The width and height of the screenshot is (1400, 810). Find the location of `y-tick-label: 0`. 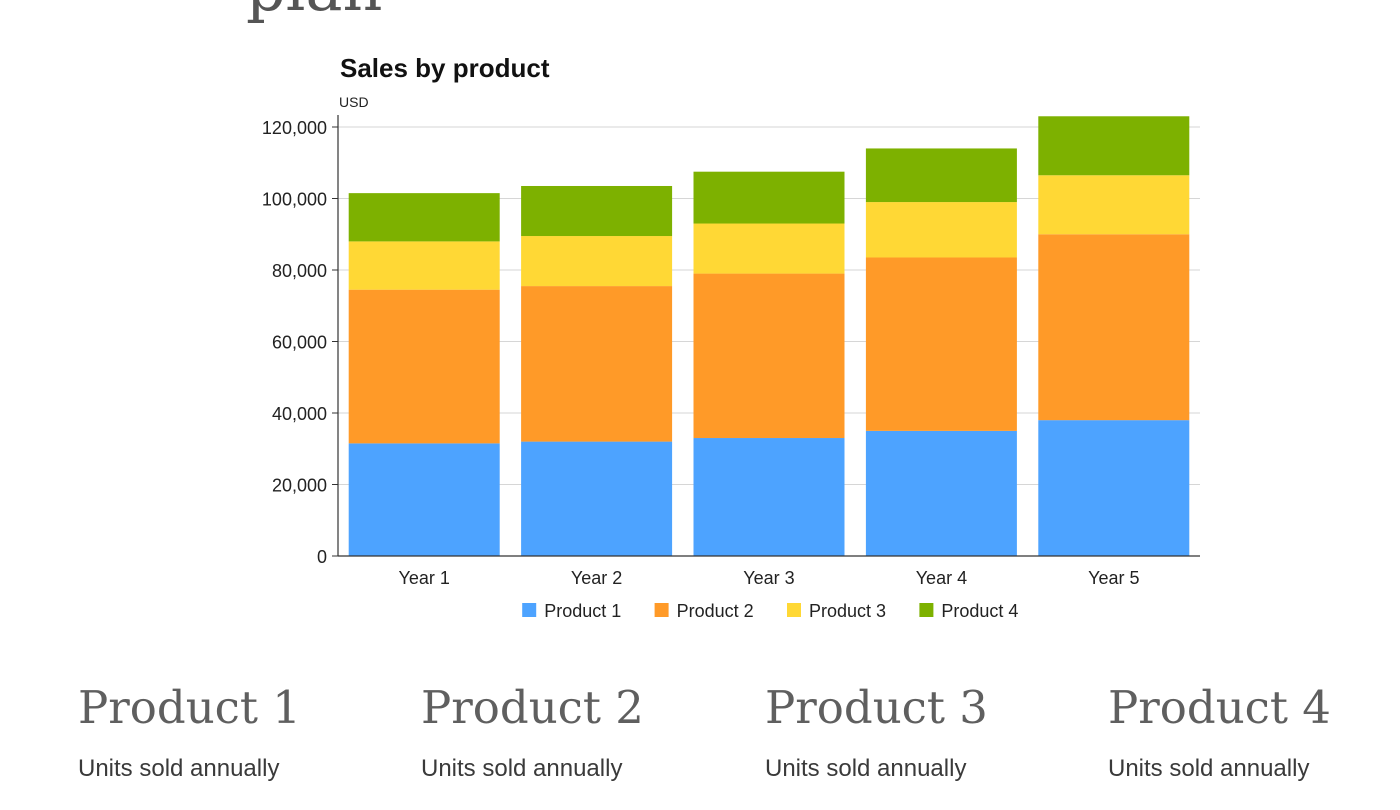

y-tick-label: 0 is located at coordinates (322, 557).